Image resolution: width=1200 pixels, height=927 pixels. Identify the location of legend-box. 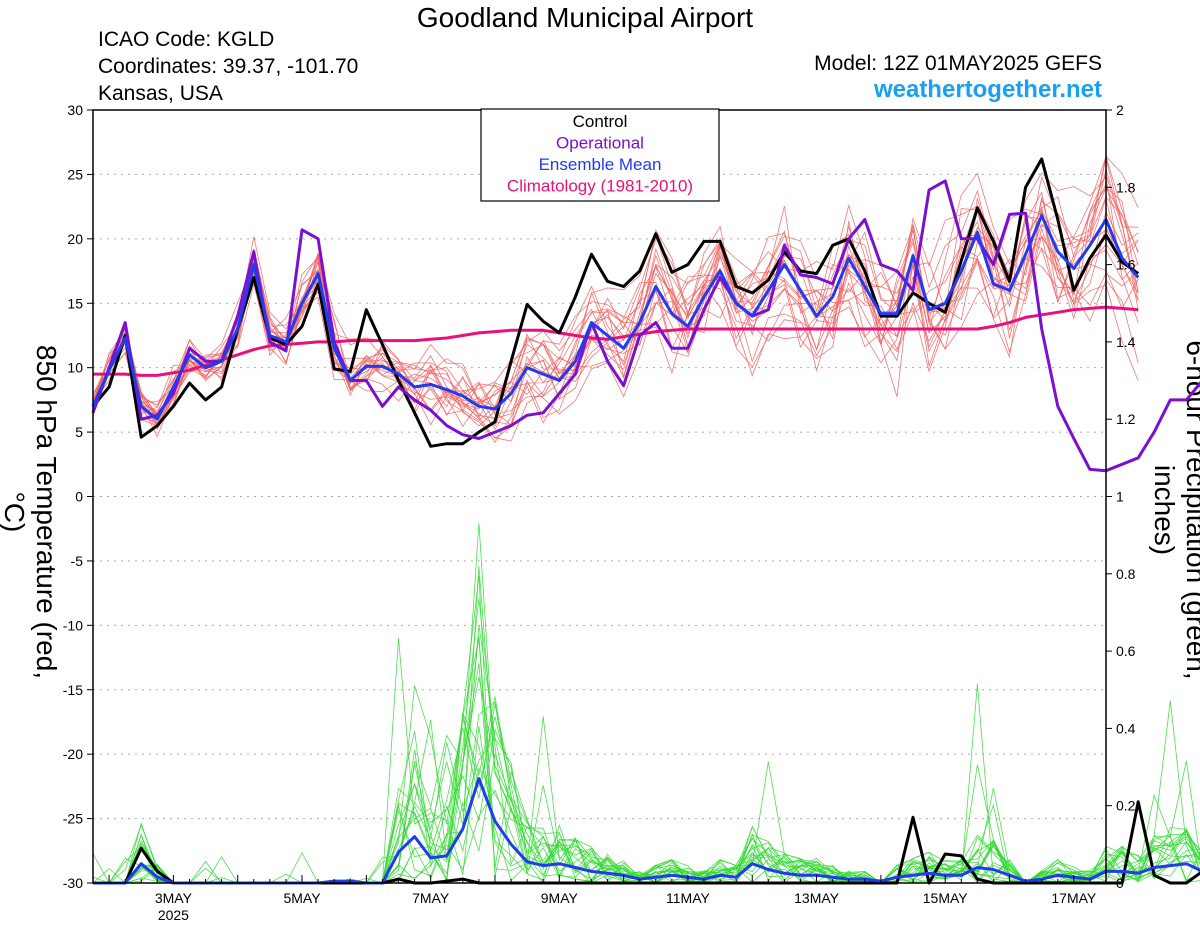
(600, 155).